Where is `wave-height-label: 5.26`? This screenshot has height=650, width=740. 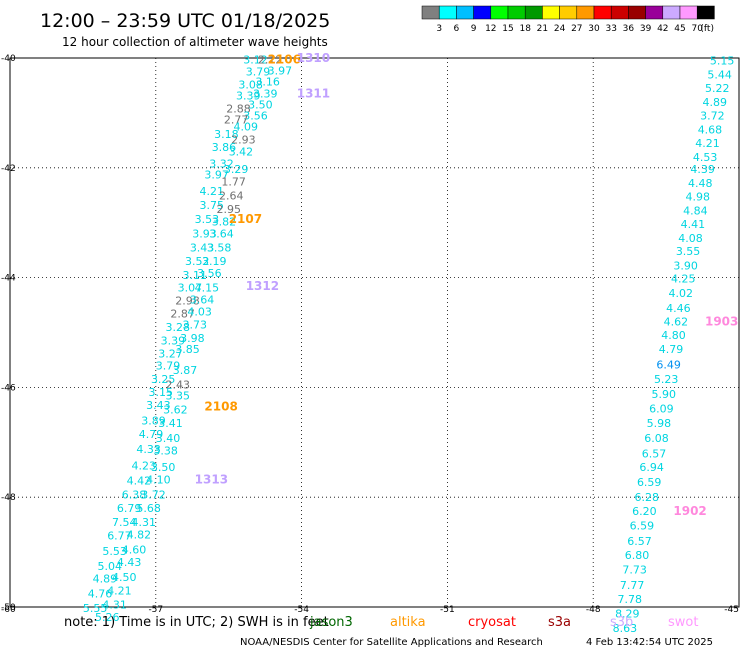
wave-height-label: 5.26 is located at coordinates (107, 617).